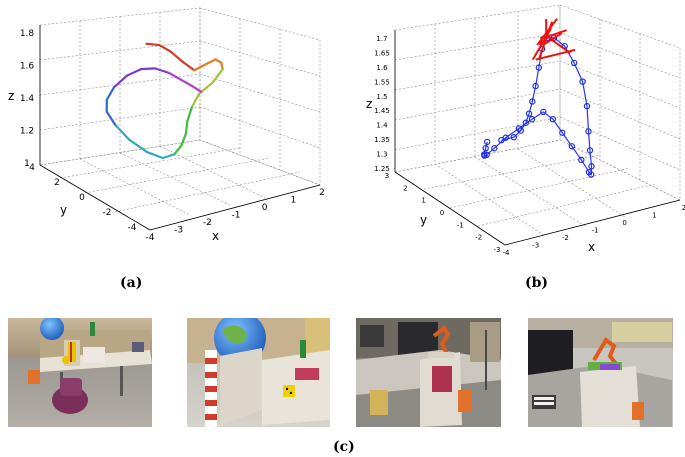 The height and width of the screenshot is (457, 685). What do you see at coordinates (382, 53) in the screenshot?
I see `panel-b-z-tick-label: 1.65` at bounding box center [382, 53].